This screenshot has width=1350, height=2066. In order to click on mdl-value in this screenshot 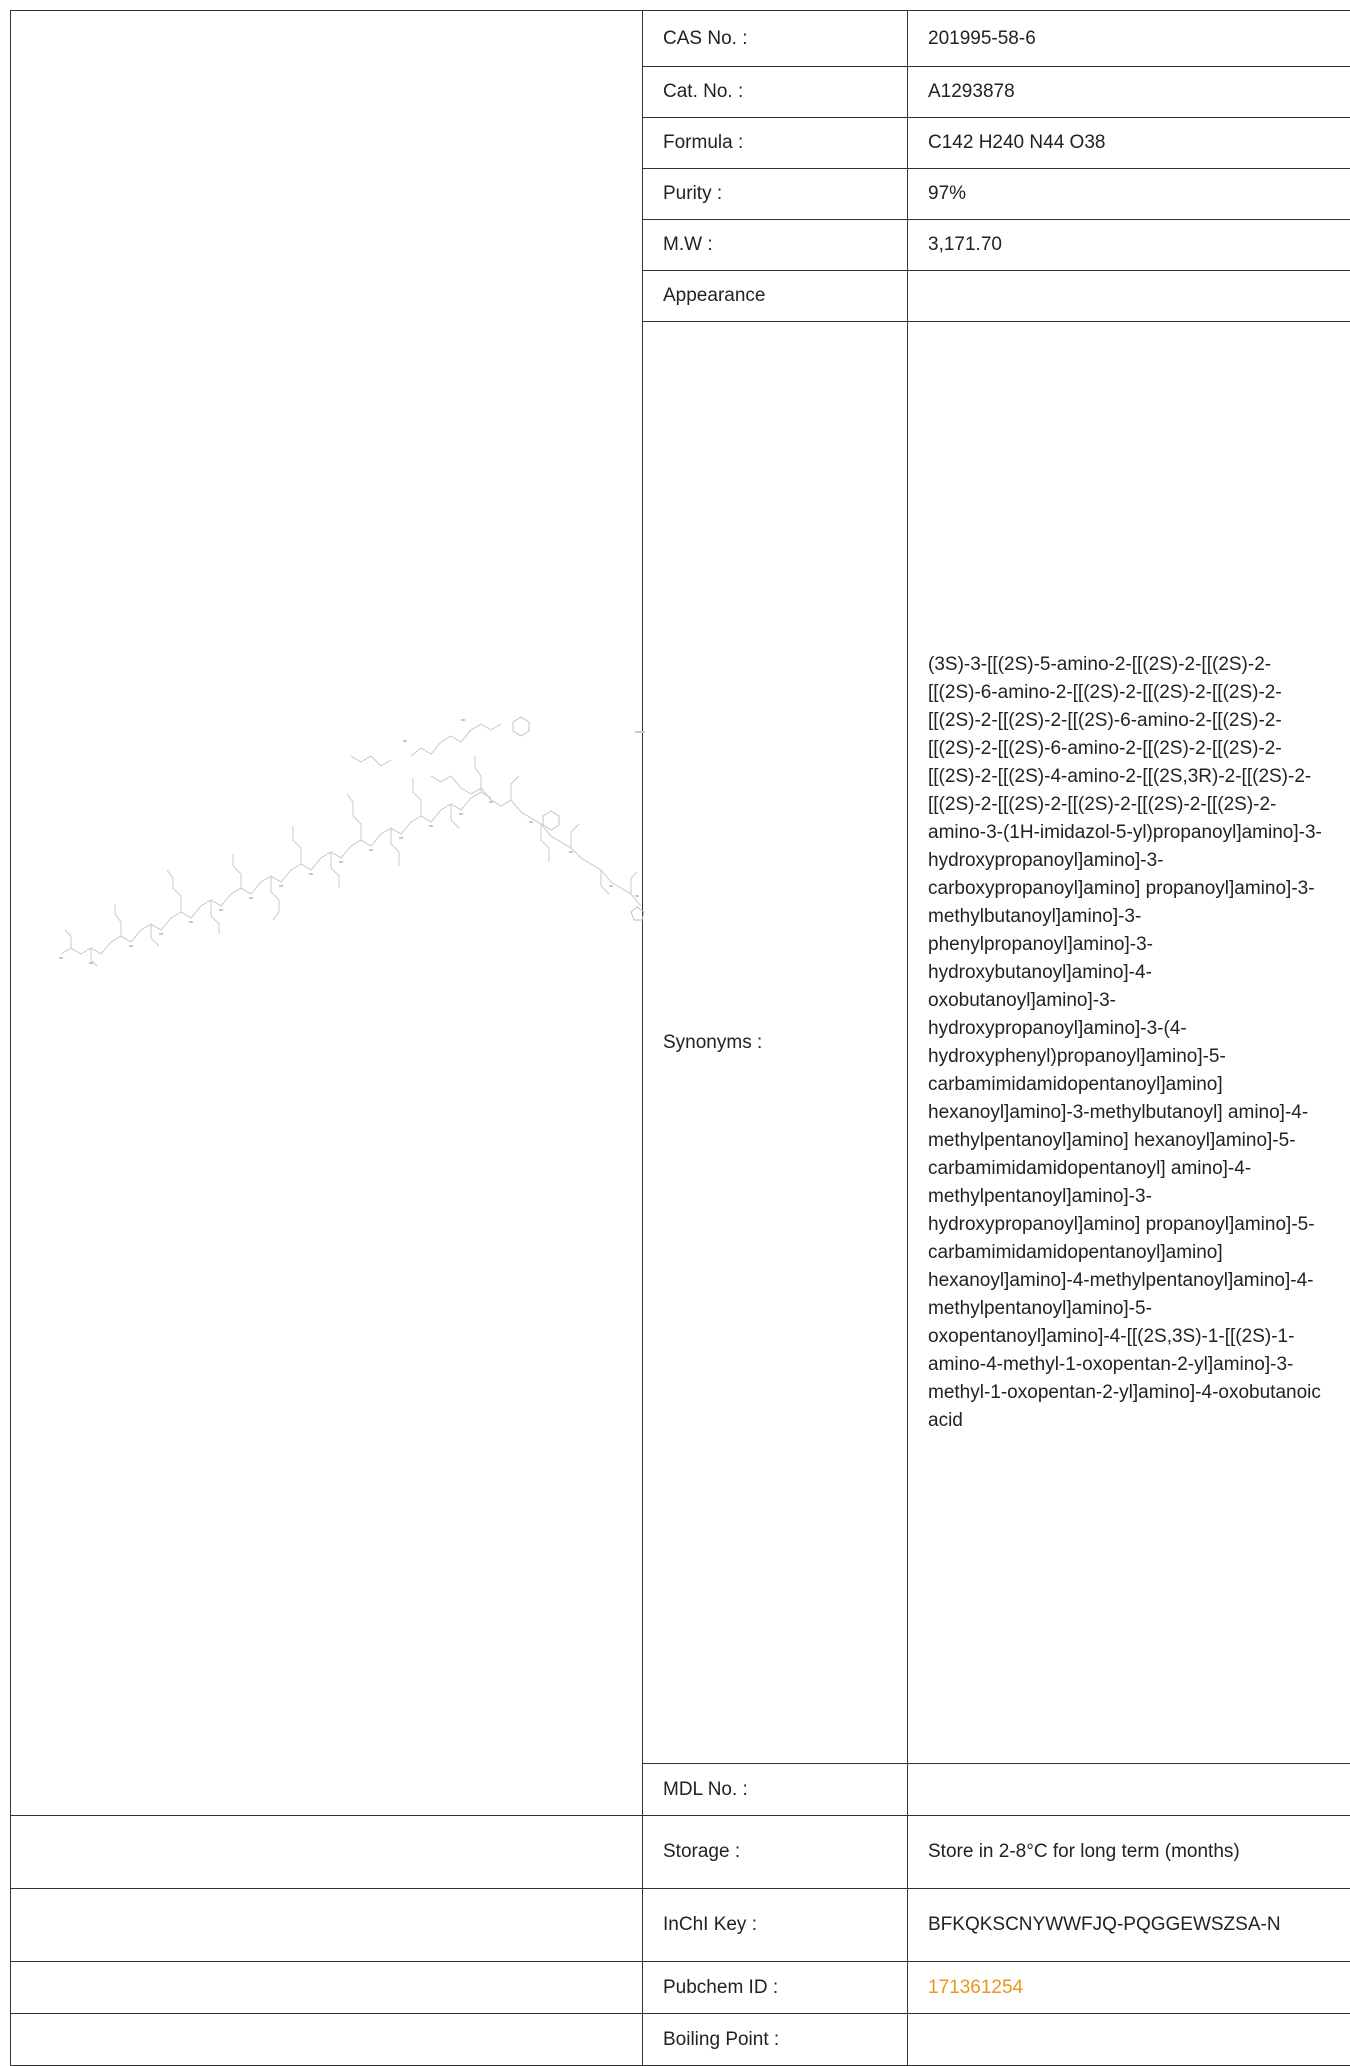, I will do `click(1129, 1790)`.